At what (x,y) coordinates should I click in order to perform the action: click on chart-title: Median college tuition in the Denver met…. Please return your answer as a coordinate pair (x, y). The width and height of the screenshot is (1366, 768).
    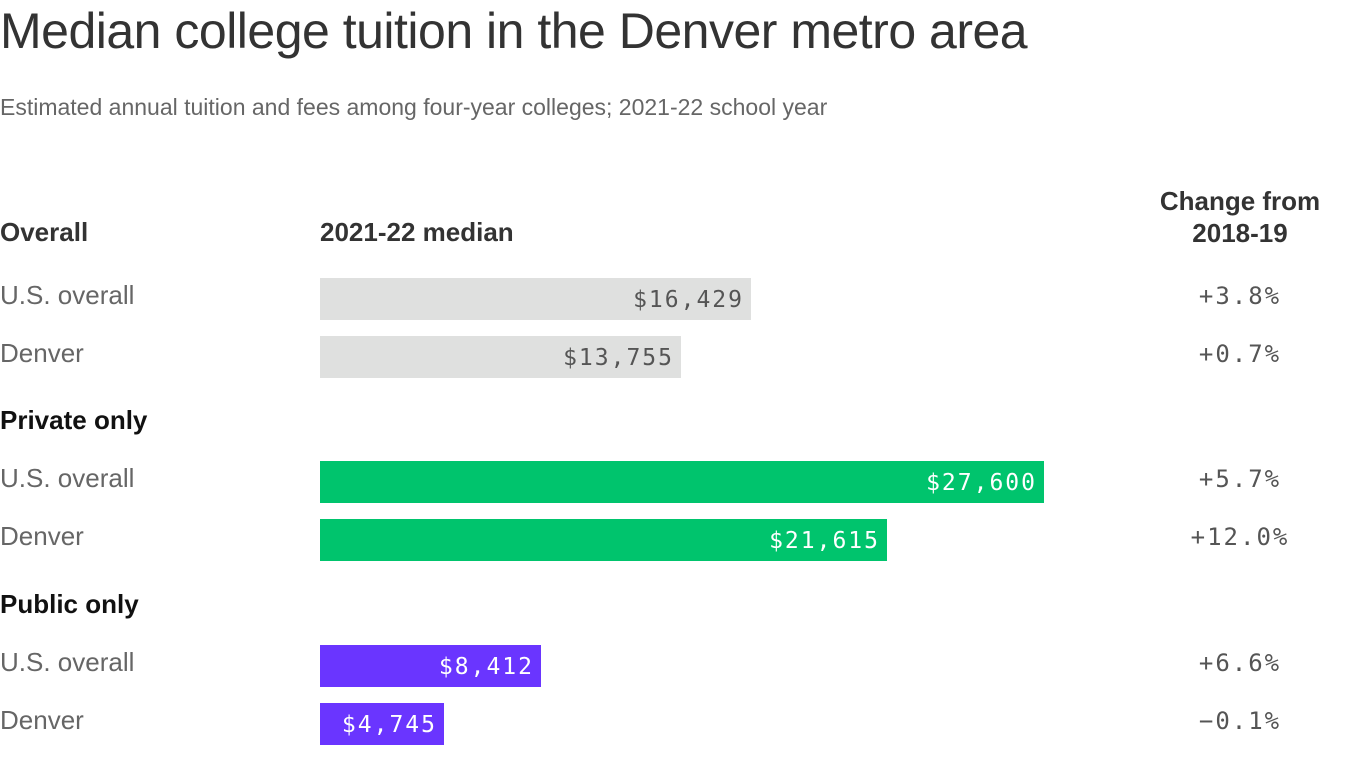
    Looking at the image, I should click on (514, 31).